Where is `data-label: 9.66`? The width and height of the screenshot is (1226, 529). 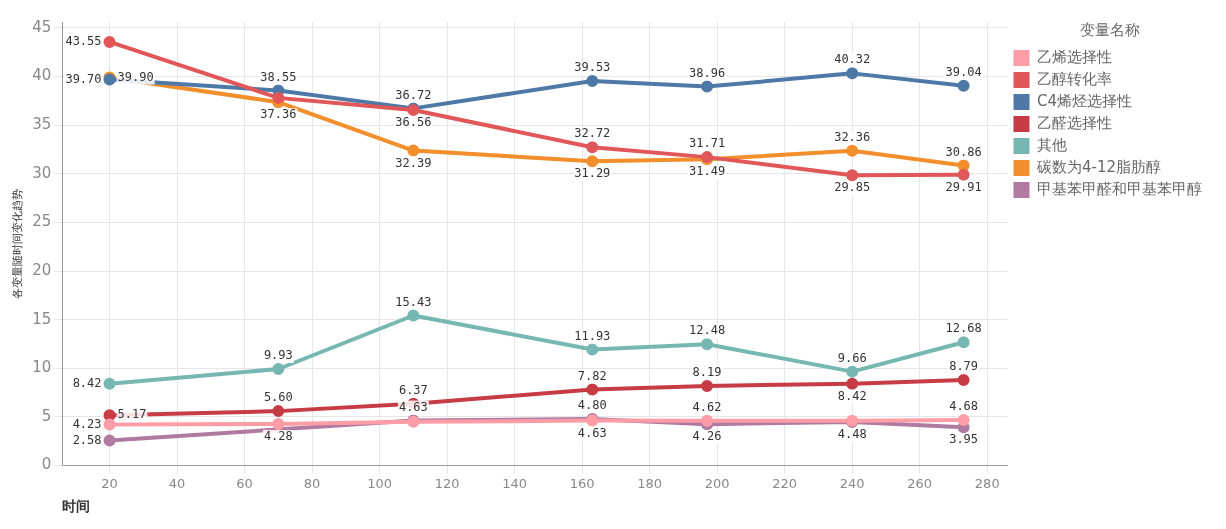
data-label: 9.66 is located at coordinates (852, 357).